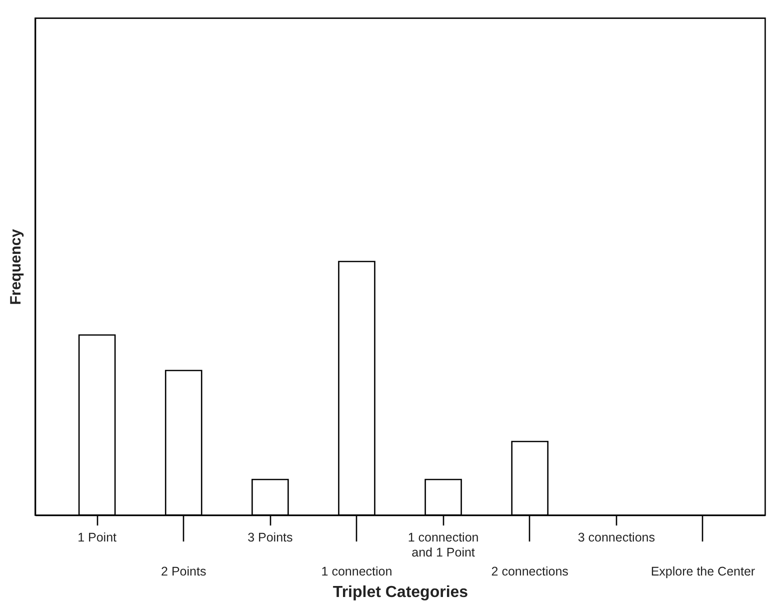 The width and height of the screenshot is (767, 608). I want to click on x-tick-label: 1 connection, so click(356, 571).